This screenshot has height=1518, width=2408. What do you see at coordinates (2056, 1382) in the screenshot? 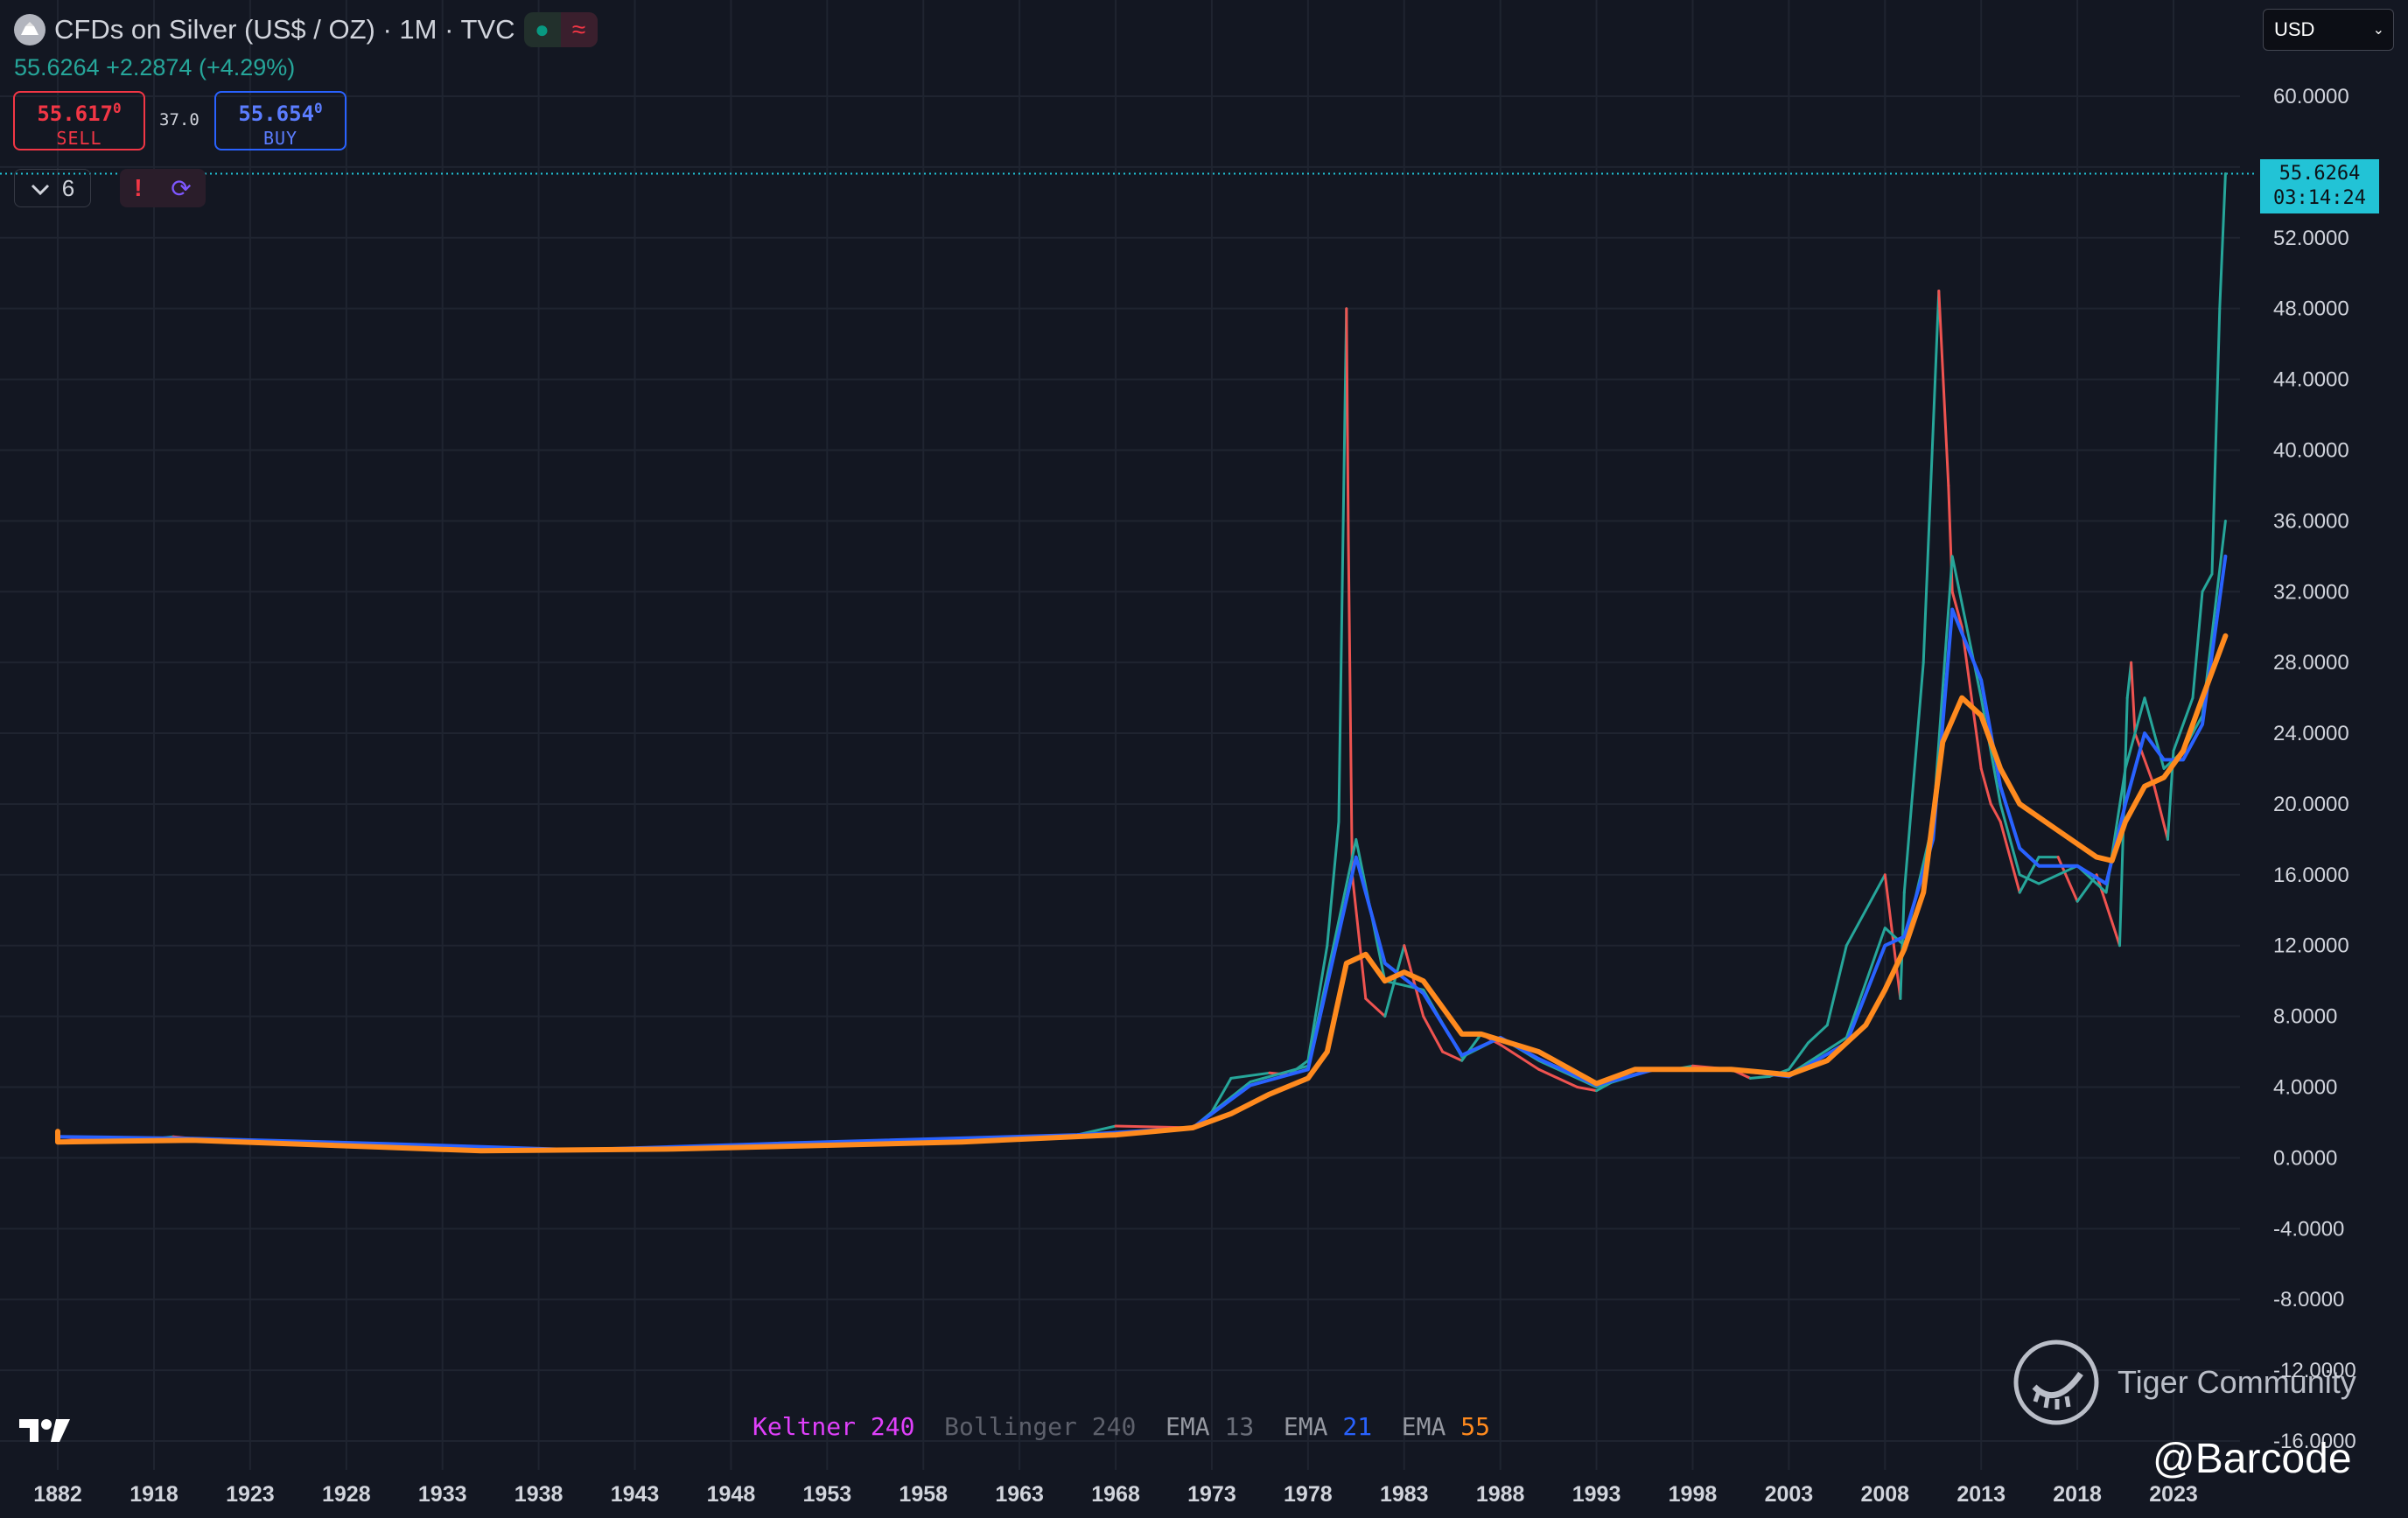
I see `tiger-logo-icon` at bounding box center [2056, 1382].